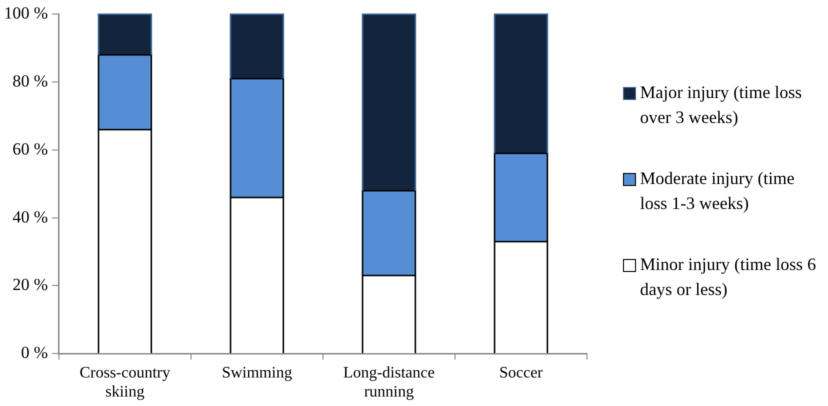 The width and height of the screenshot is (828, 406). I want to click on y-tick-label: 20 %, so click(30, 284).